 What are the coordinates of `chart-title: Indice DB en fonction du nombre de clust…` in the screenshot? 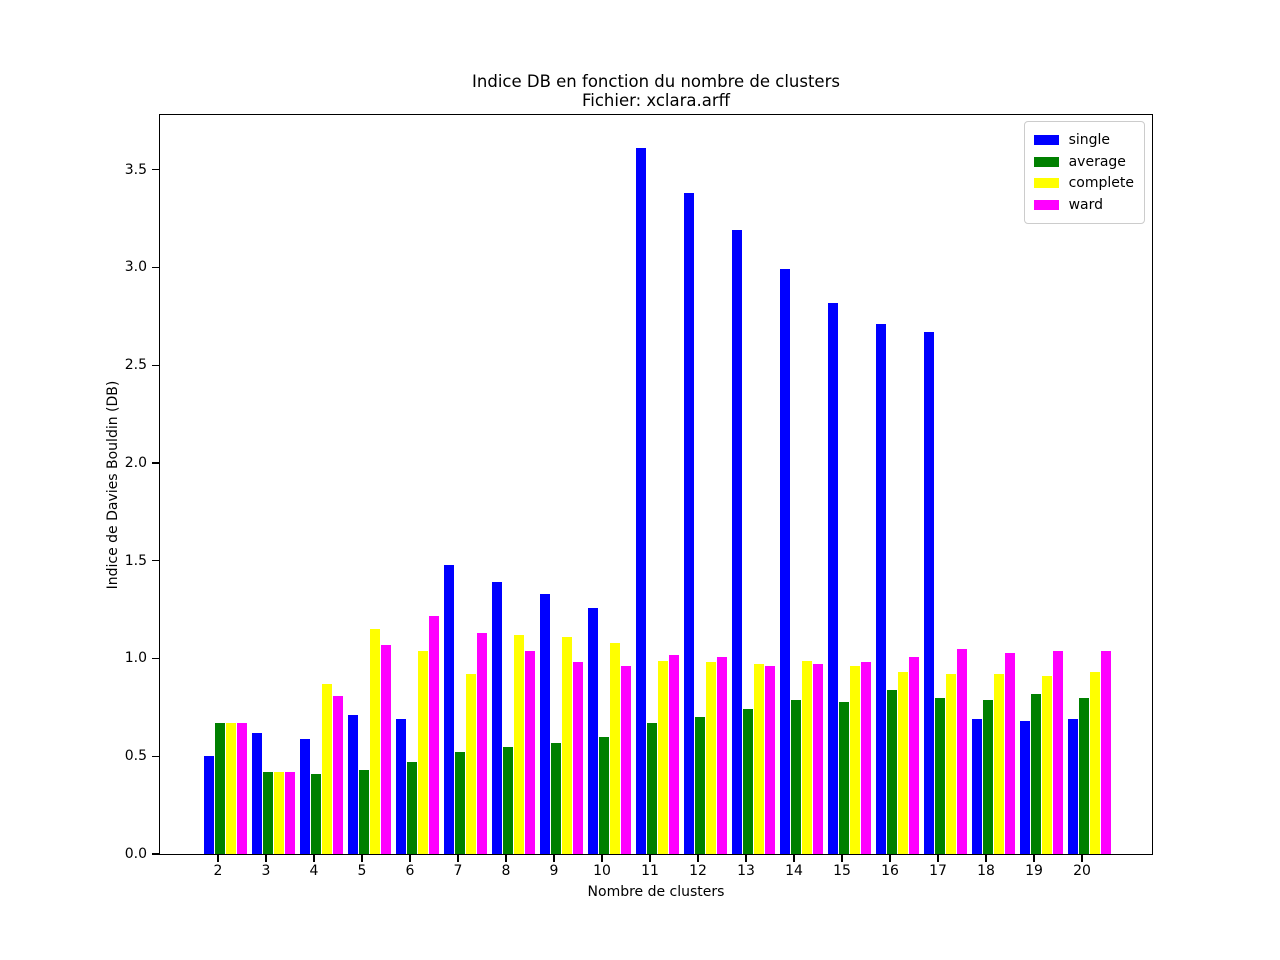 It's located at (656, 91).